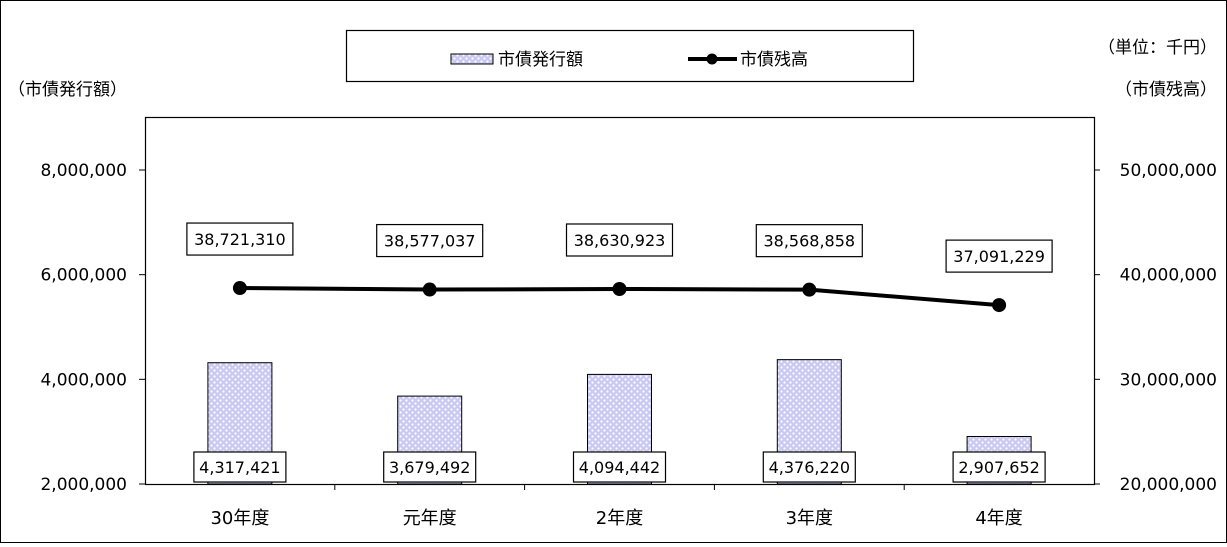 This screenshot has height=547, width=1227. Describe the element at coordinates (67, 90) in the screenshot. I see `left-axis-label: （市債発行額）` at that location.